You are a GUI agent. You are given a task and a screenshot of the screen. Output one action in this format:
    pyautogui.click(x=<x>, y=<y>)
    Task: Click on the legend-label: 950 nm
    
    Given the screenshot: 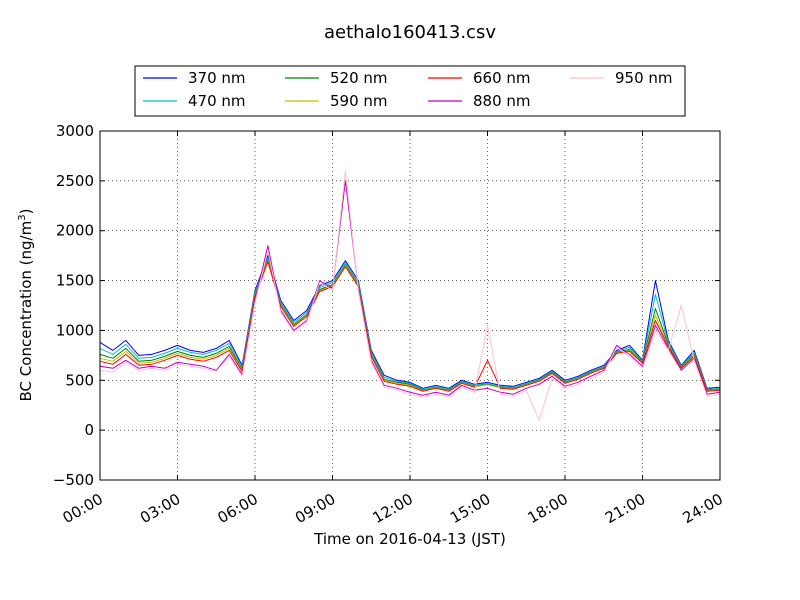 What is the action you would take?
    pyautogui.click(x=644, y=78)
    